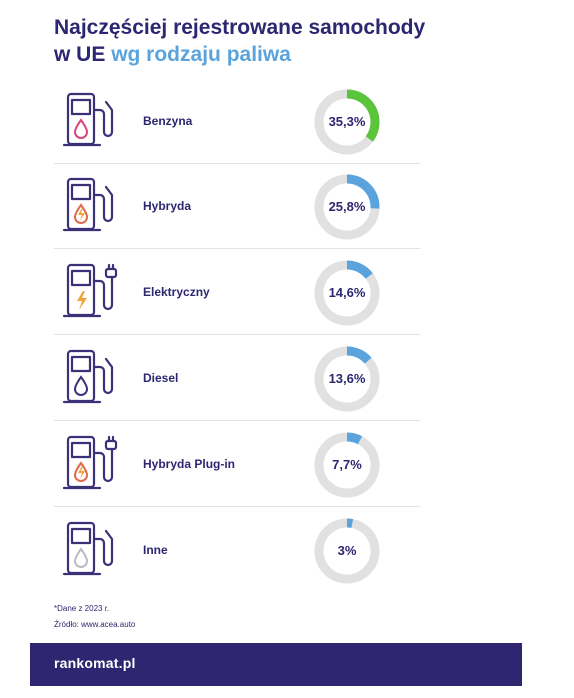 The image size is (574, 698). I want to click on ev-charger-icon, so click(90, 292).